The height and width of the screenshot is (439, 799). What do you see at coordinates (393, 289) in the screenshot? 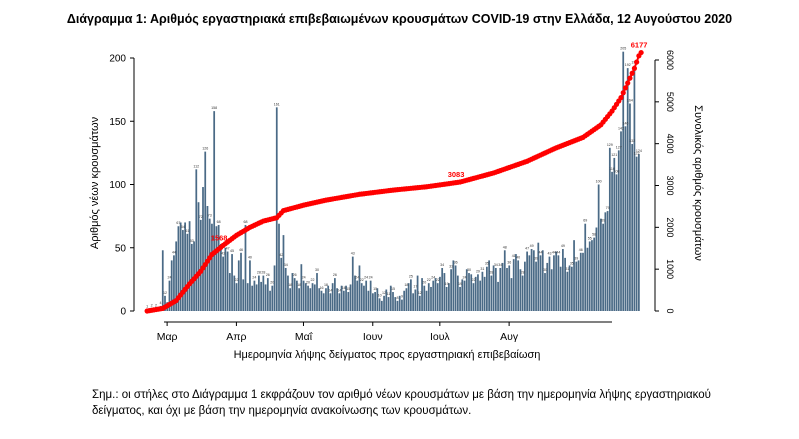
I see `bar-value-label: 15` at bounding box center [393, 289].